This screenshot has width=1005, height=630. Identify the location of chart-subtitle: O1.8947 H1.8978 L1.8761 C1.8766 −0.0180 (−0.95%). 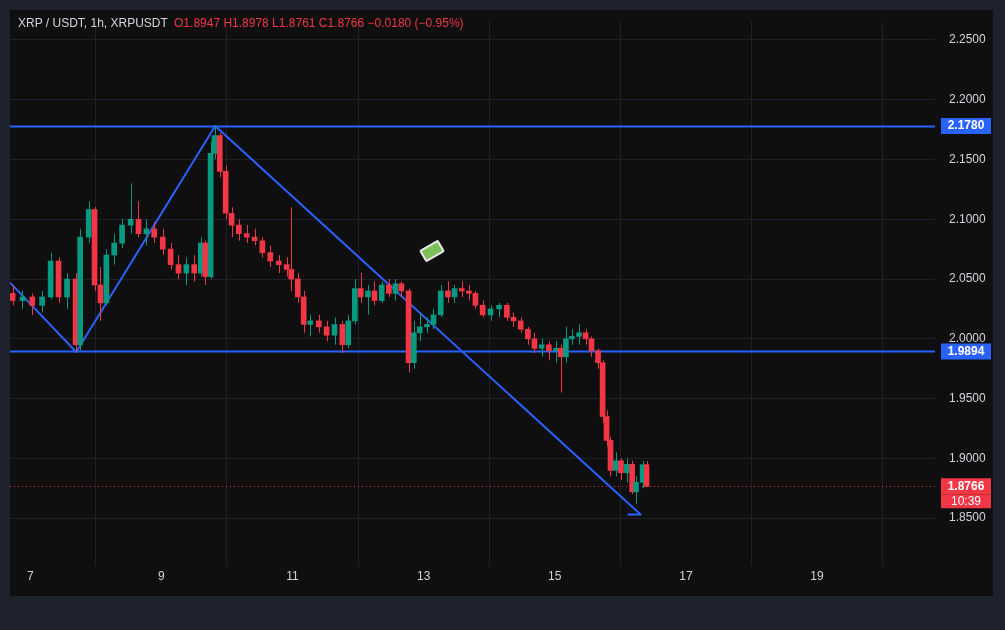
(319, 23).